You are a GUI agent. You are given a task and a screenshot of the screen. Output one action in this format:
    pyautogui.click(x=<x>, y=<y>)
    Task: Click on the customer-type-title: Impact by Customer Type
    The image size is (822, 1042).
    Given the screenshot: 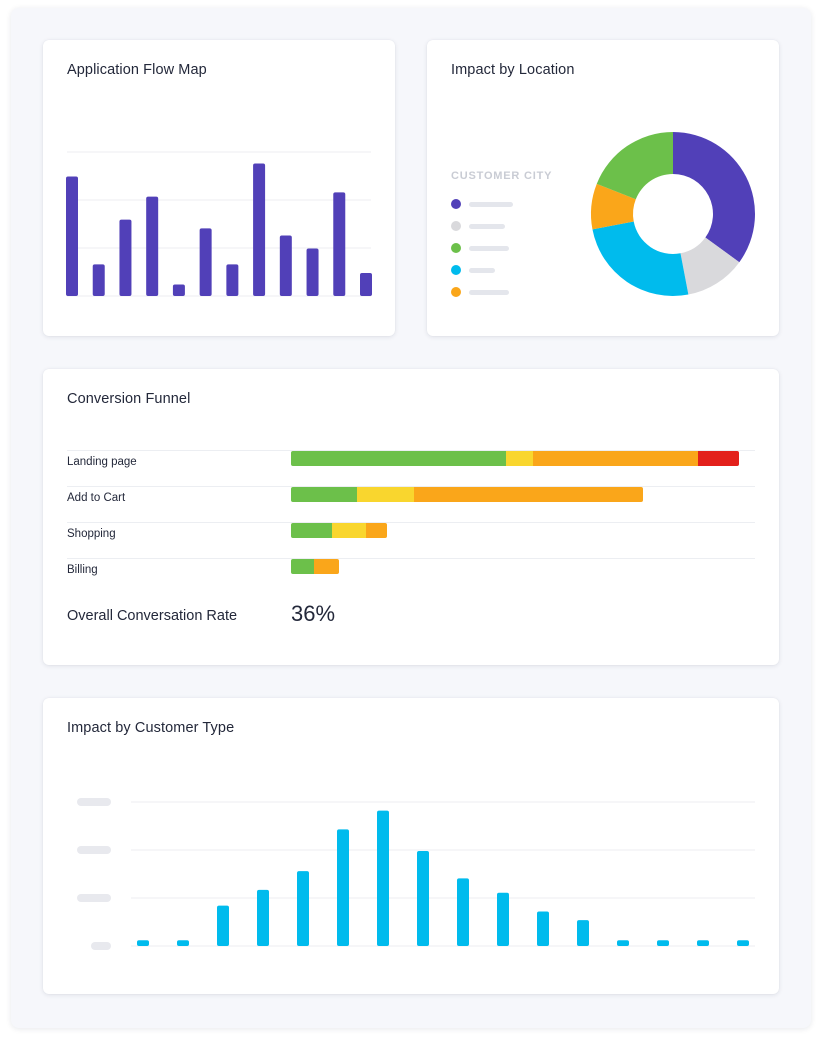 What is the action you would take?
    pyautogui.click(x=151, y=728)
    